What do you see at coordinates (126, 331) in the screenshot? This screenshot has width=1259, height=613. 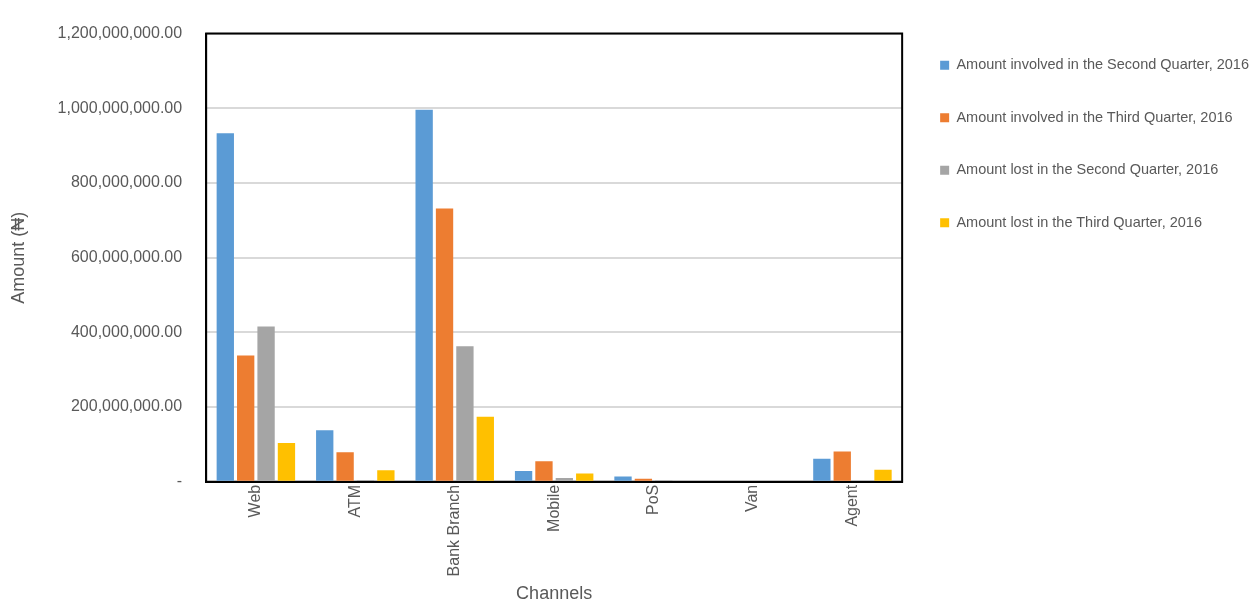 I see `y-tick-label: 400,000,000.00` at bounding box center [126, 331].